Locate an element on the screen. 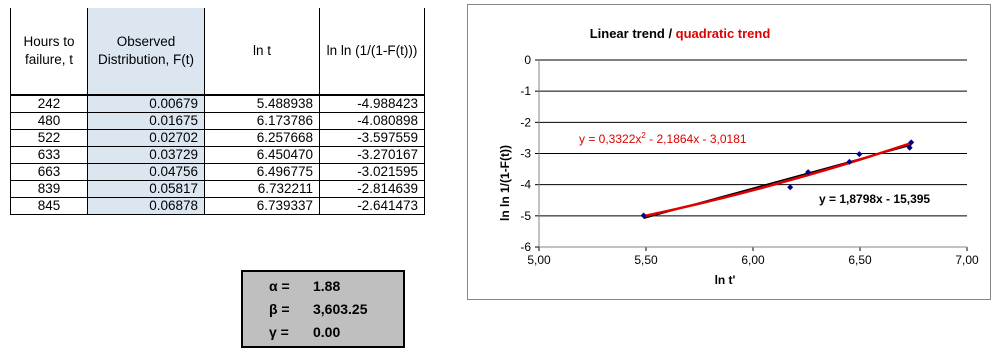 The width and height of the screenshot is (995, 354). cell-hours: 480 is located at coordinates (49, 121).